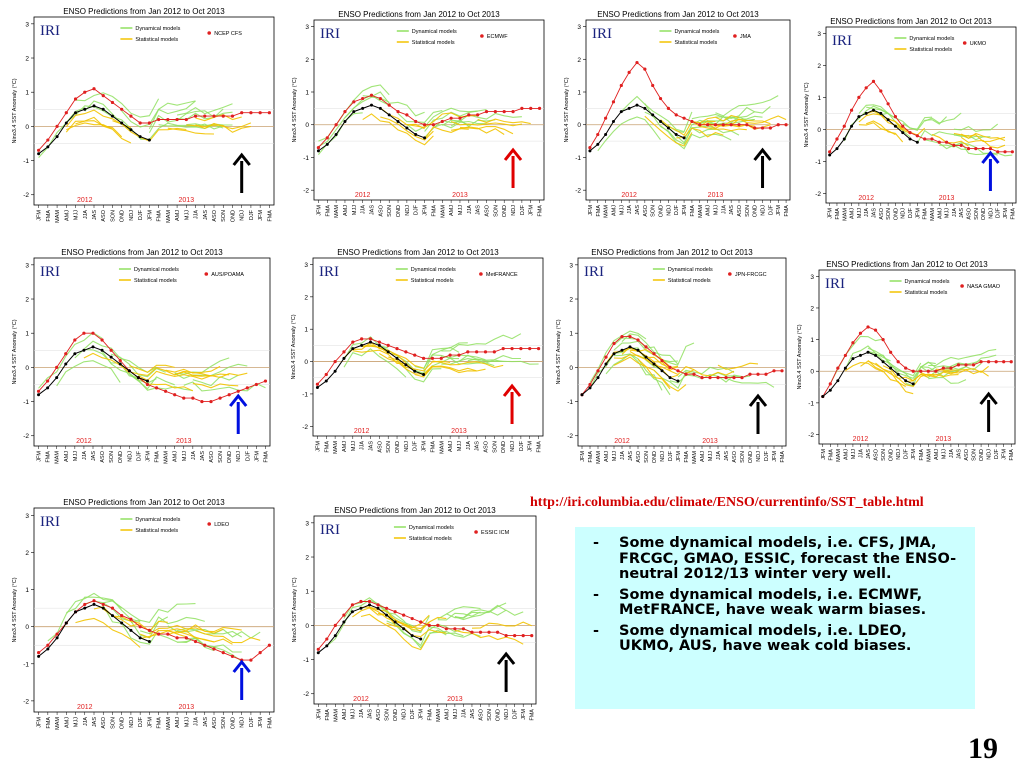  What do you see at coordinates (743, 457) in the screenshot?
I see `x-tick-label: SON` at bounding box center [743, 457].